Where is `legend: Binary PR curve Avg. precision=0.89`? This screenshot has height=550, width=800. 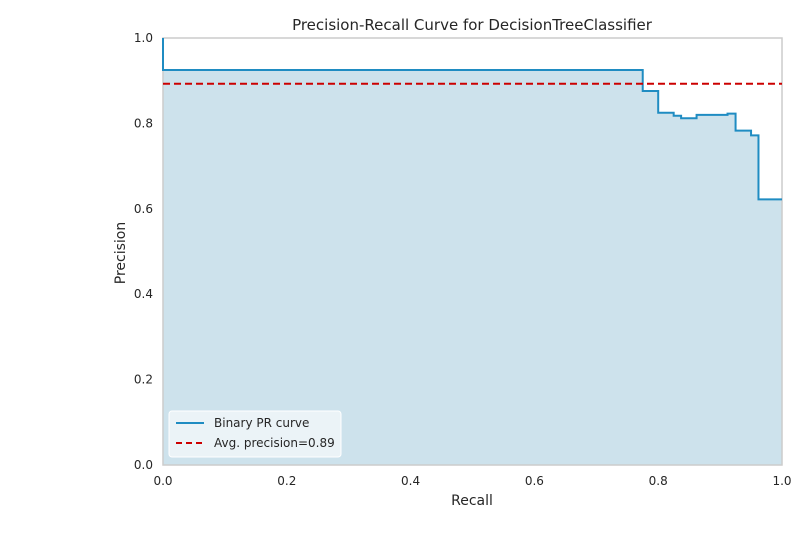
legend: Binary PR curve Avg. precision=0.89 is located at coordinates (255, 434).